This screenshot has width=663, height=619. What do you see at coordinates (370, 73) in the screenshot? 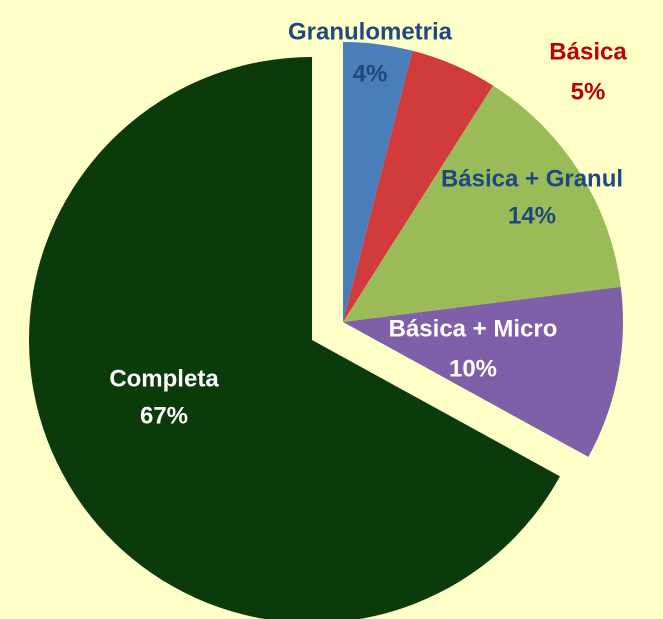
I see `slice-value-label: 4%` at bounding box center [370, 73].